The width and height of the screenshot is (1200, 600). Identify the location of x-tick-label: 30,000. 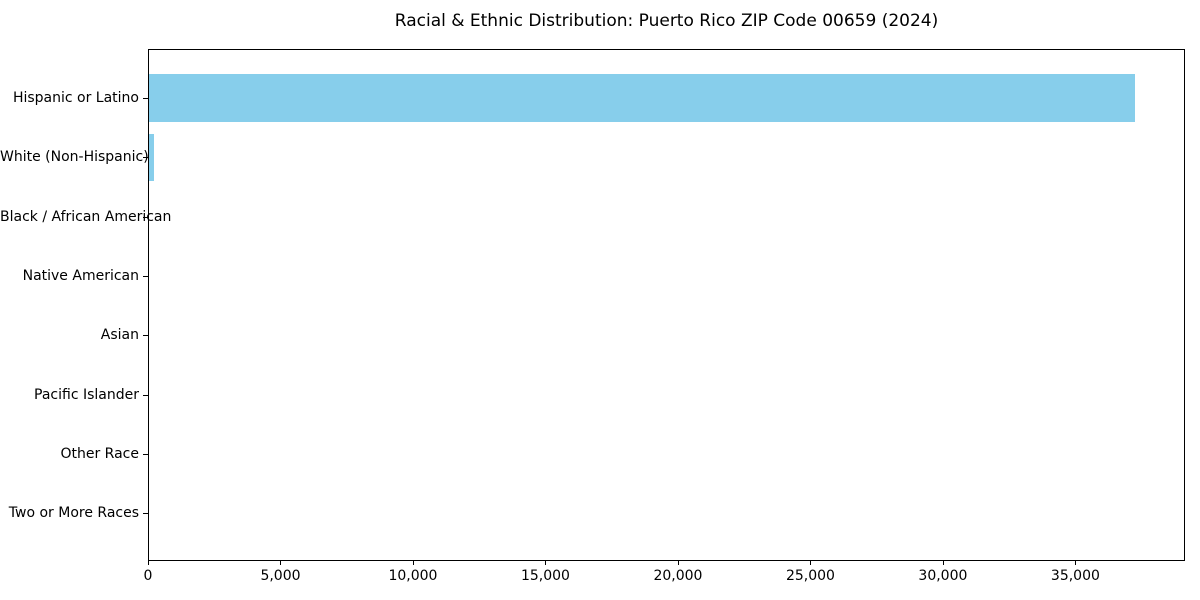
(943, 576).